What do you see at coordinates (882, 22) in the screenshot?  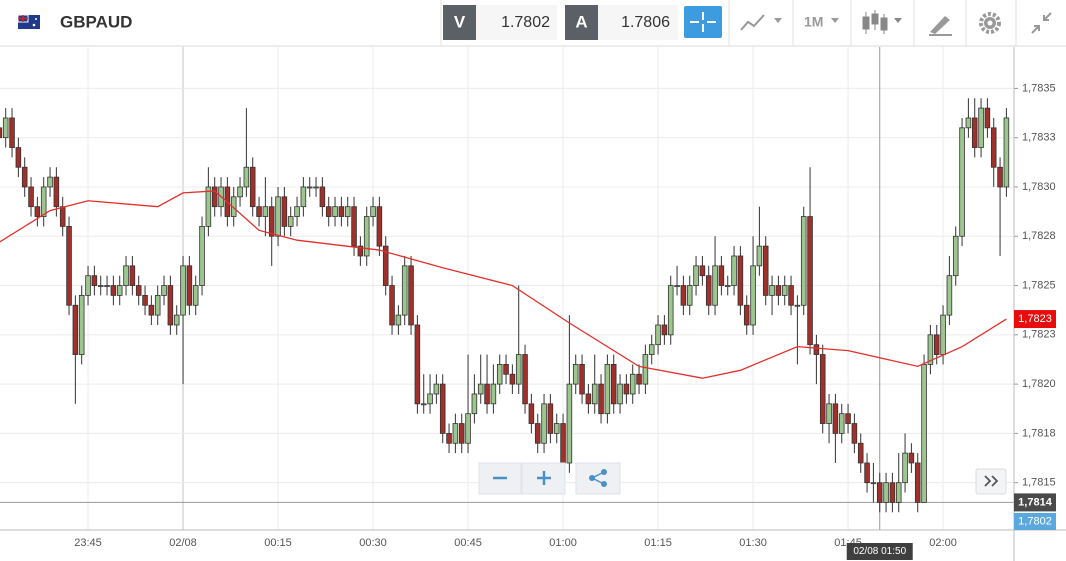 I see `chart-type-button` at bounding box center [882, 22].